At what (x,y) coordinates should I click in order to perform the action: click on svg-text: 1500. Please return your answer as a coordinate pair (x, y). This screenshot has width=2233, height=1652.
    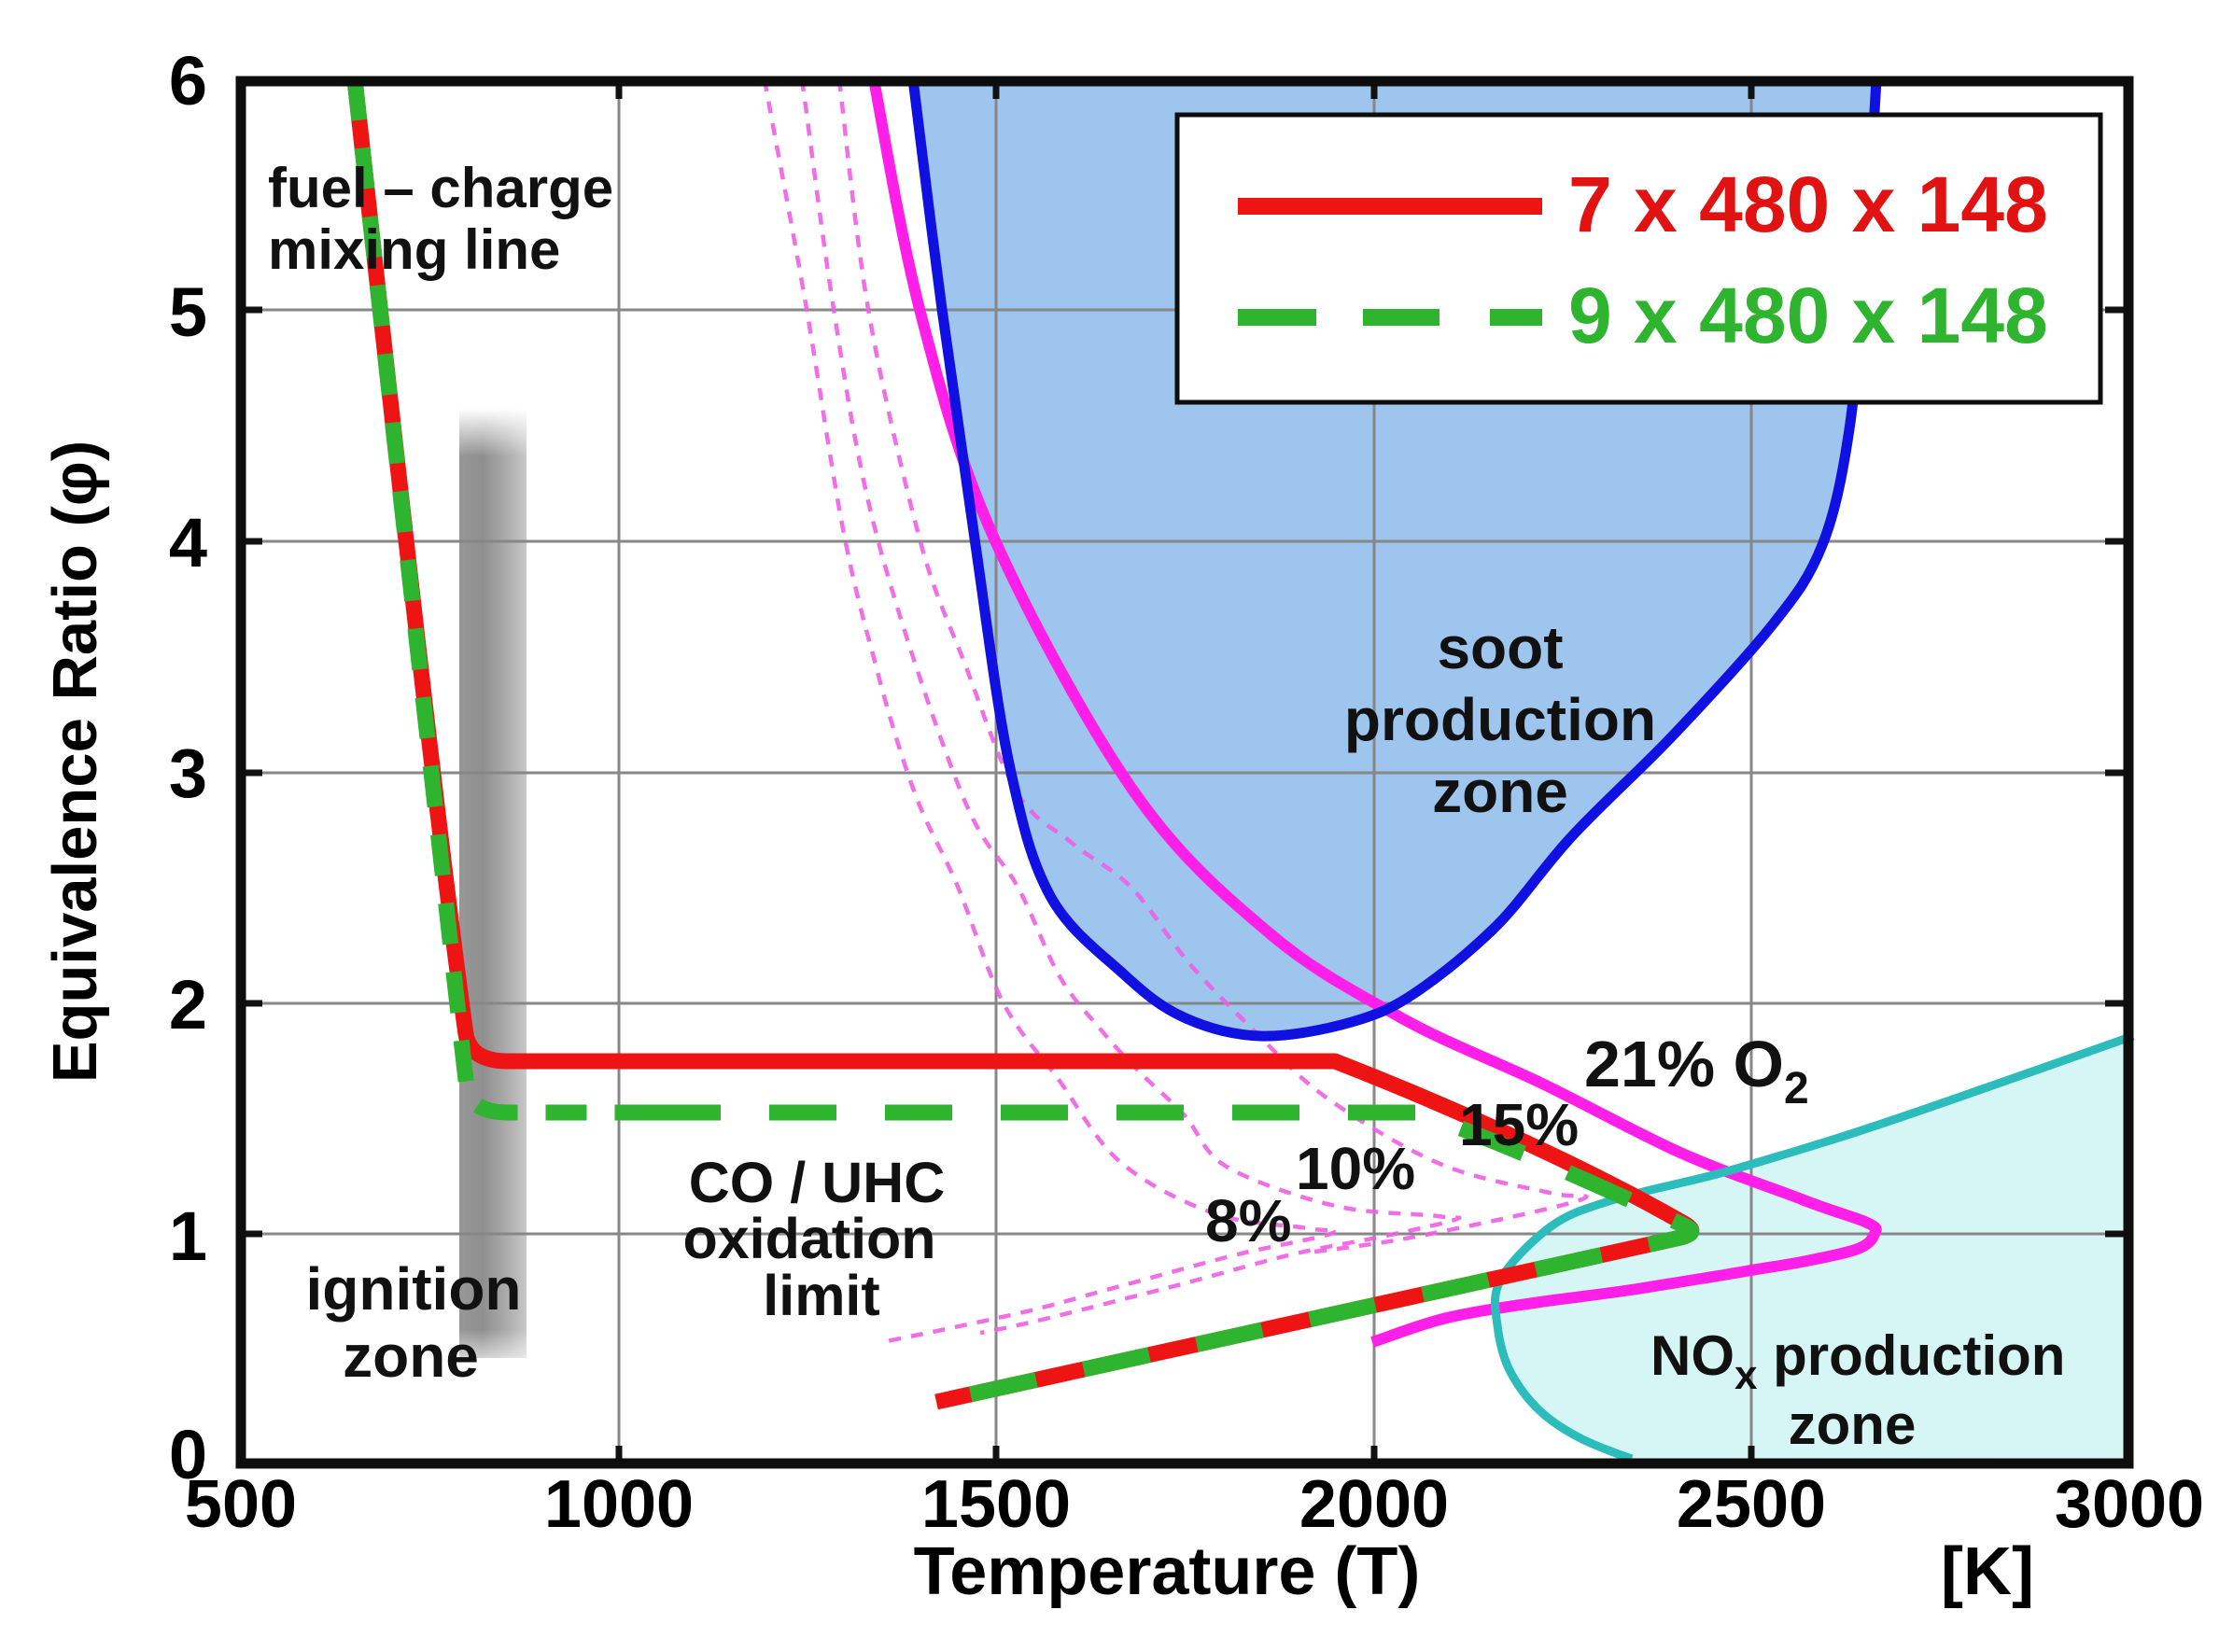
    Looking at the image, I should click on (996, 1504).